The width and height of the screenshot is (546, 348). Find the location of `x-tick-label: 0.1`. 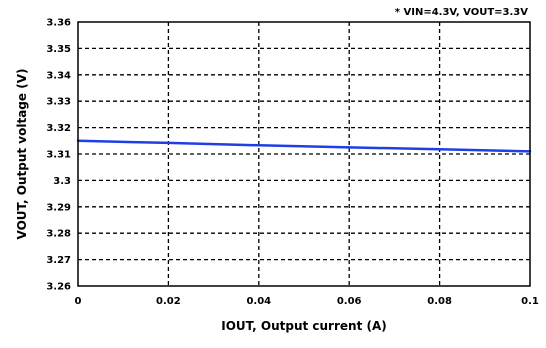

x-tick-label: 0.1 is located at coordinates (530, 301).